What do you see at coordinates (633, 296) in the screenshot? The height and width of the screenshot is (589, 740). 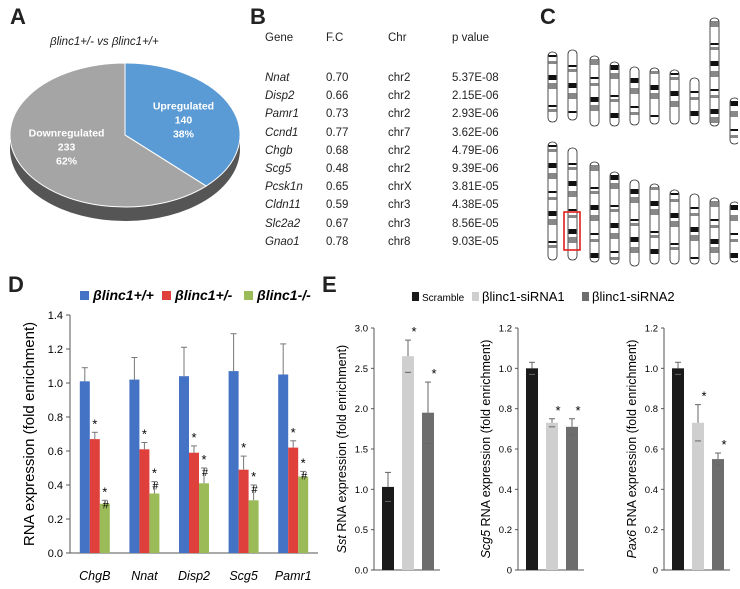 I see `legend-label: βlinc1-siRNA2` at bounding box center [633, 296].